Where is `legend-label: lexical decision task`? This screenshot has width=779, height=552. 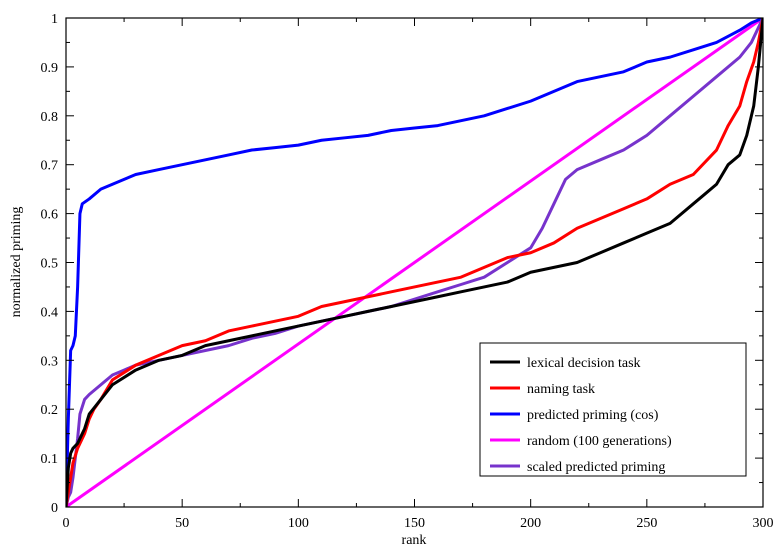 legend-label: lexical decision task is located at coordinates (584, 363).